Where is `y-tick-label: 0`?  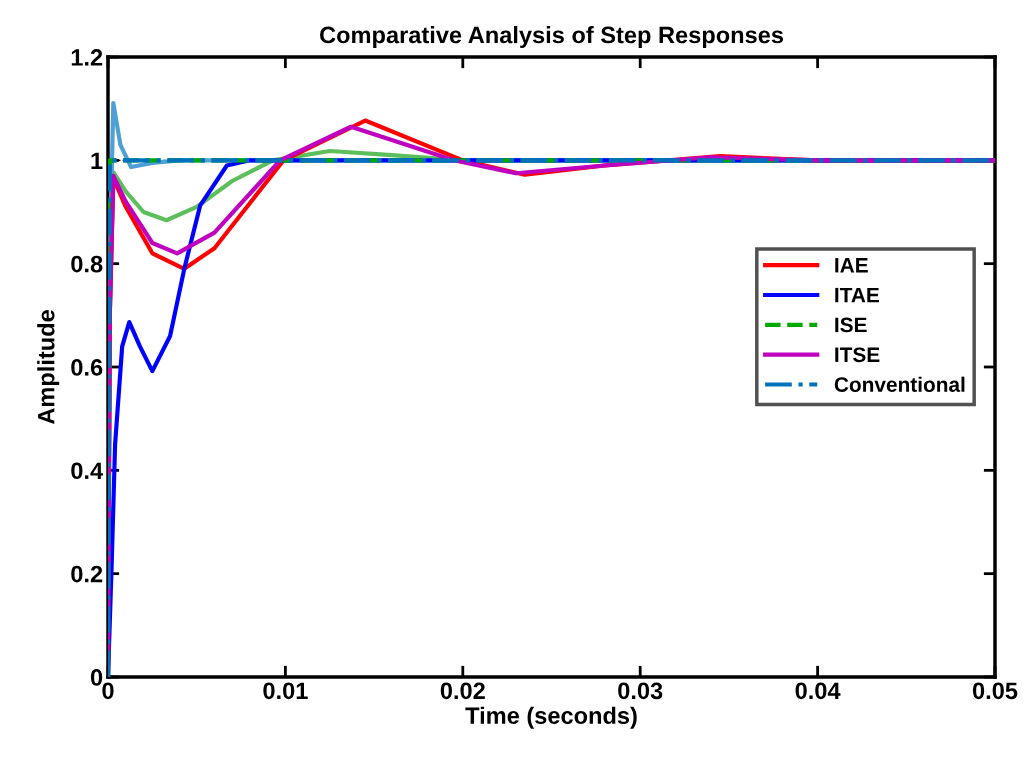
y-tick-label: 0 is located at coordinates (96, 677).